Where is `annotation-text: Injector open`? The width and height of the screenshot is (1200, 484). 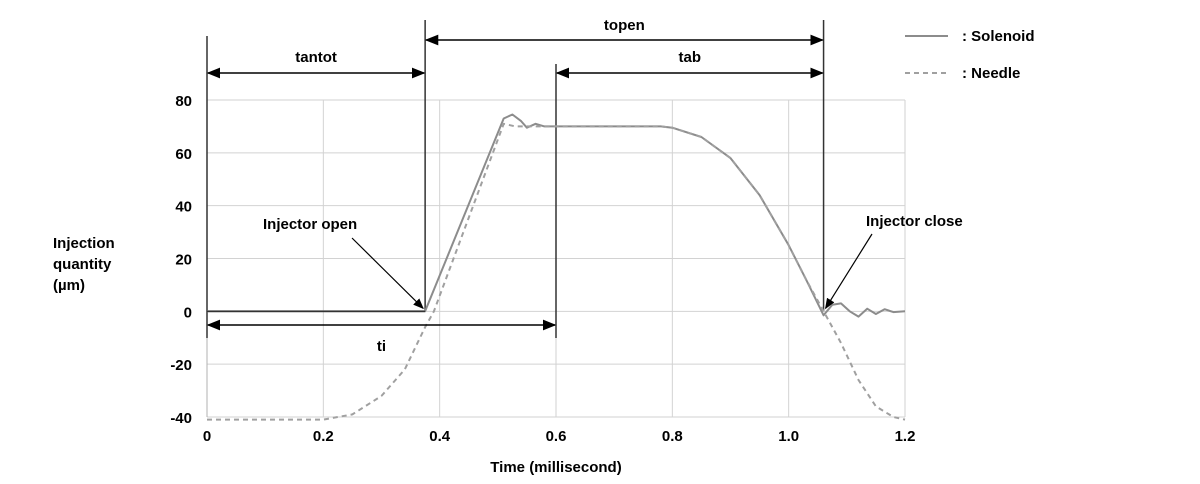
annotation-text: Injector open is located at coordinates (310, 224).